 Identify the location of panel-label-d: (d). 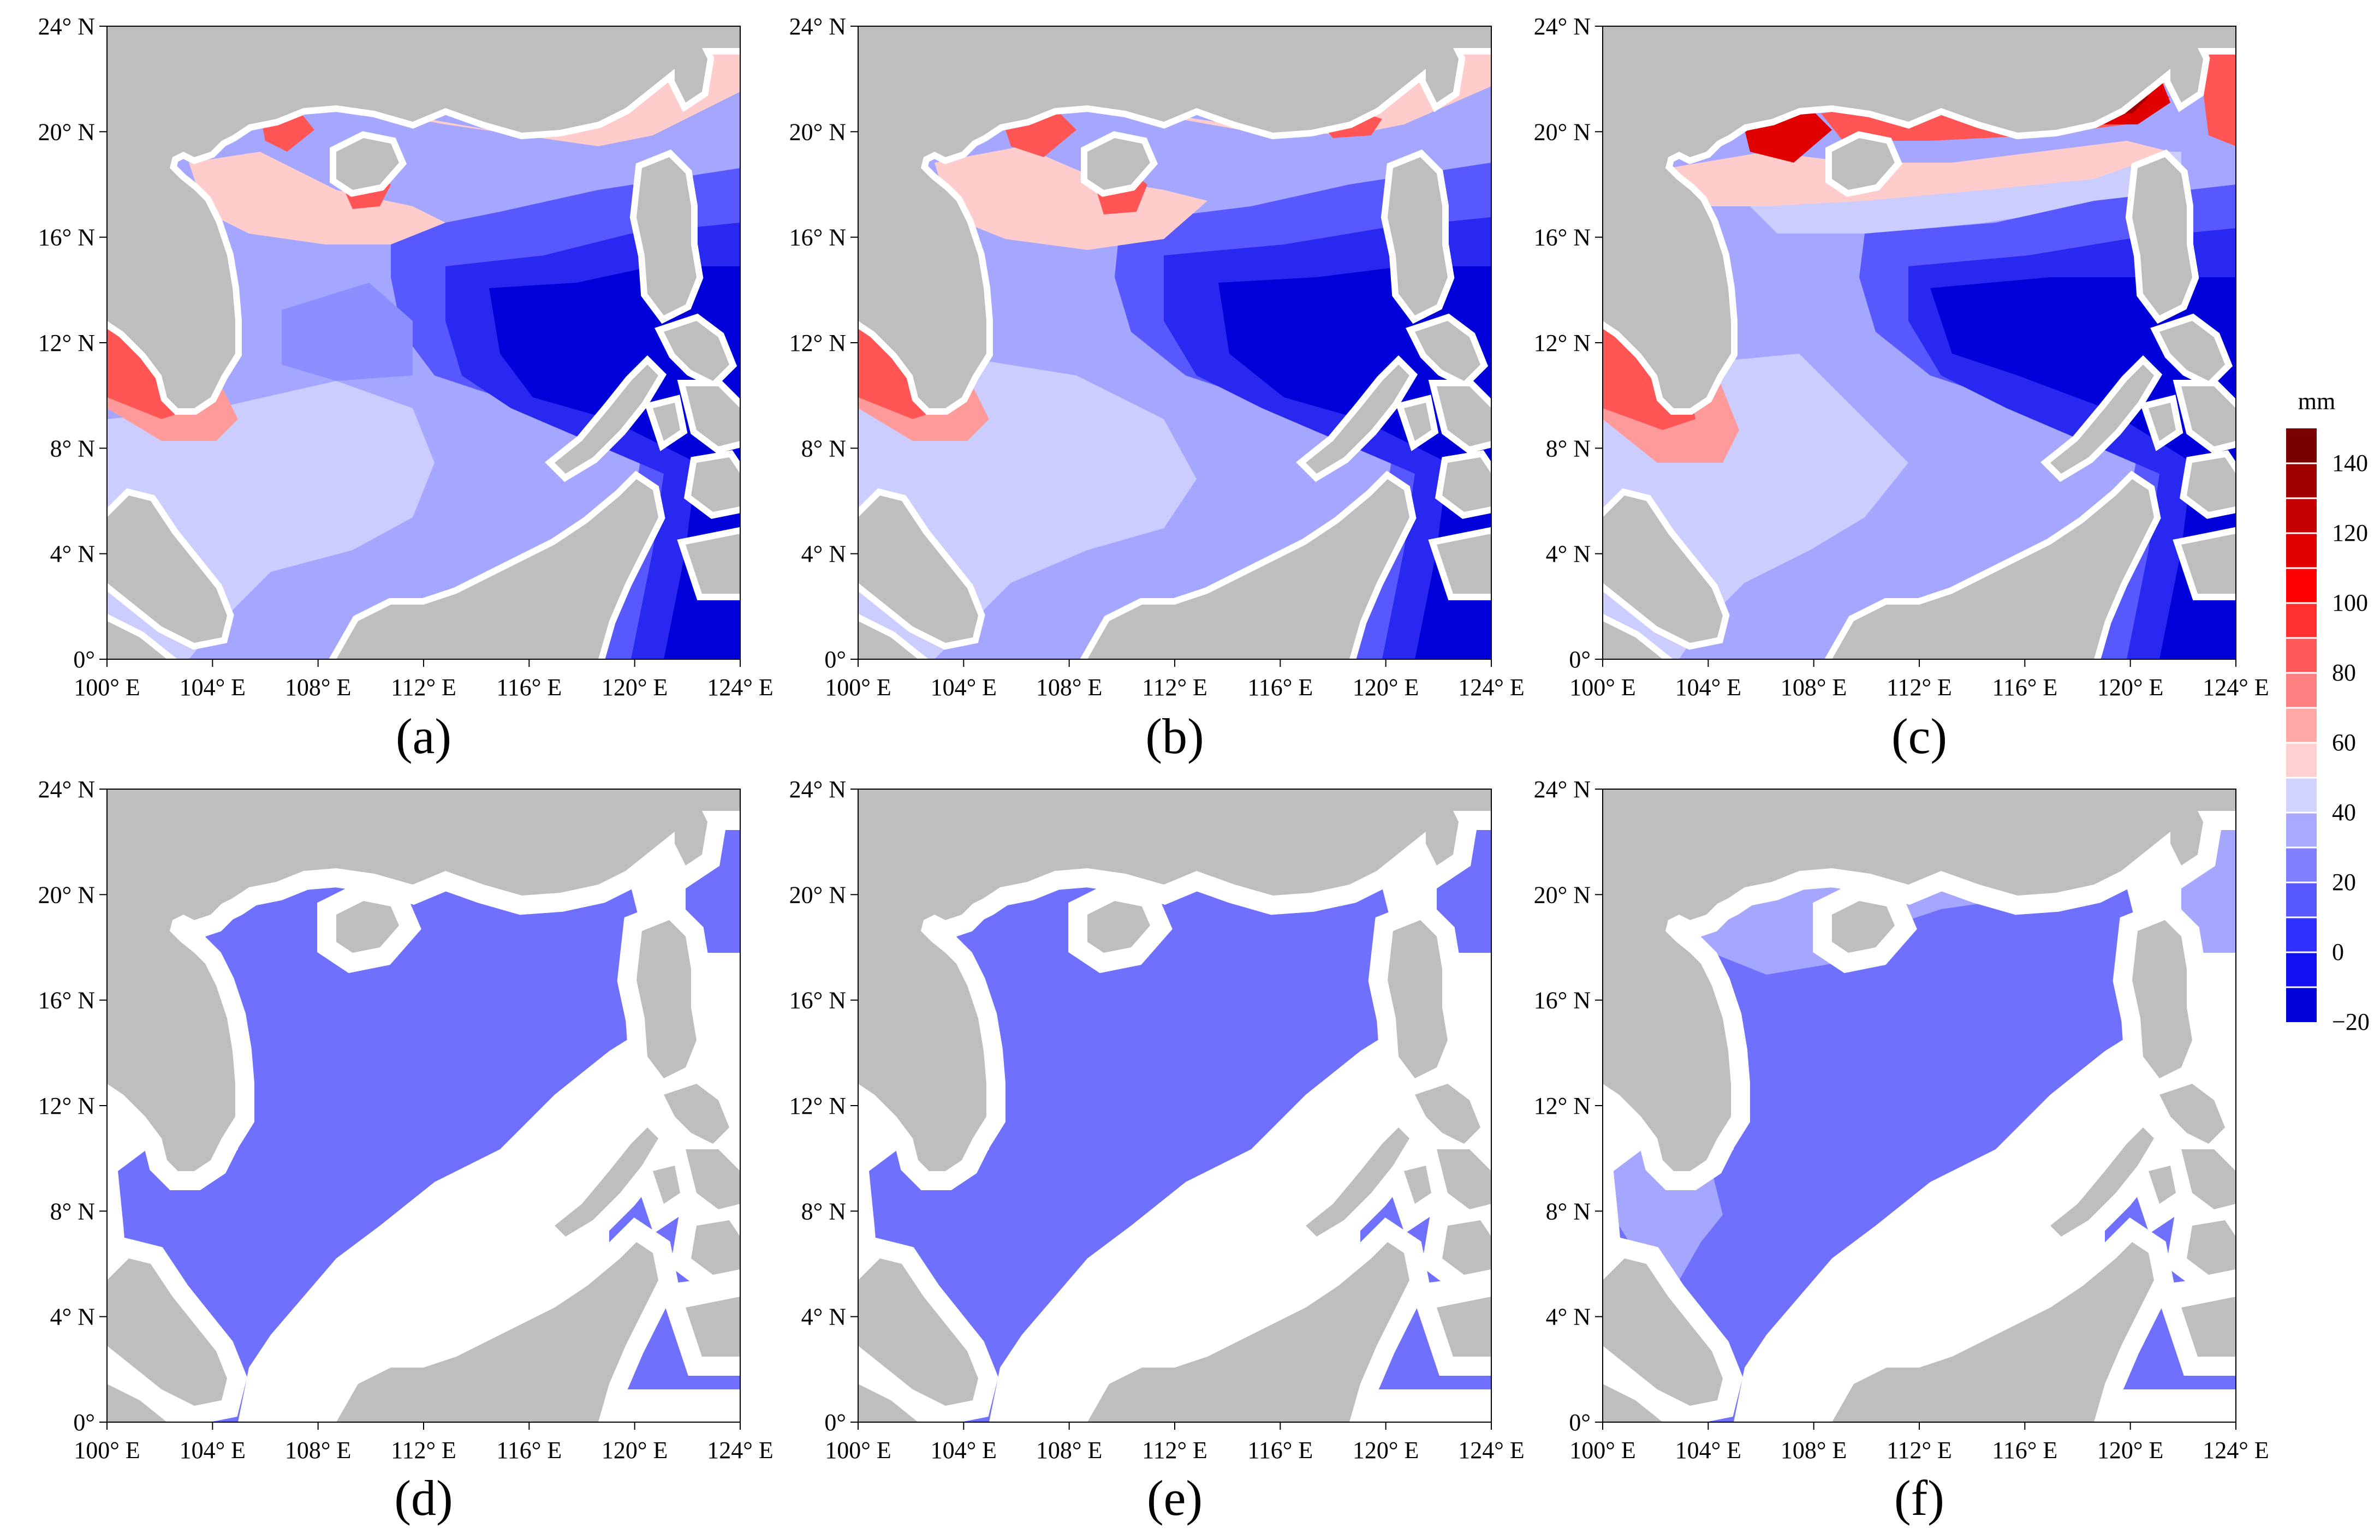
(423, 1498).